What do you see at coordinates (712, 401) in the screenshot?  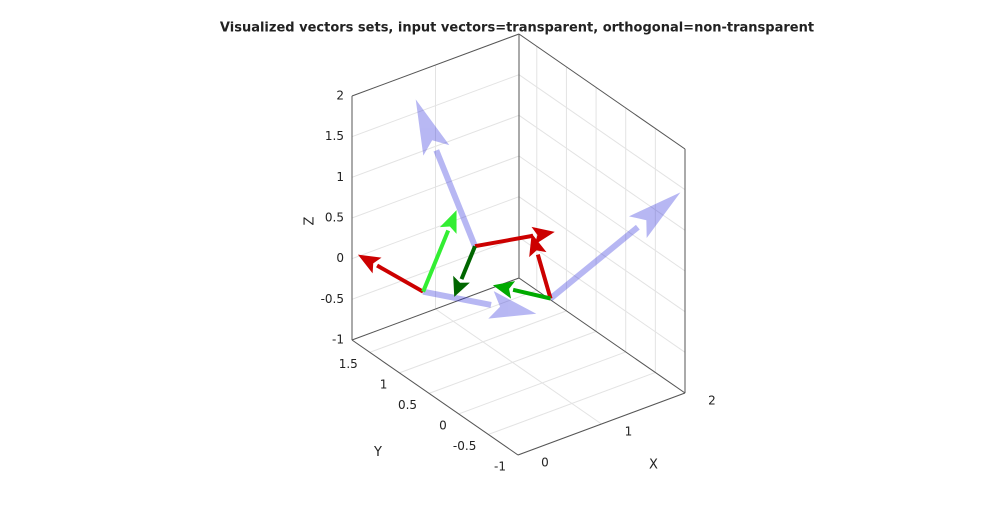 I see `x-tick-label: 2` at bounding box center [712, 401].